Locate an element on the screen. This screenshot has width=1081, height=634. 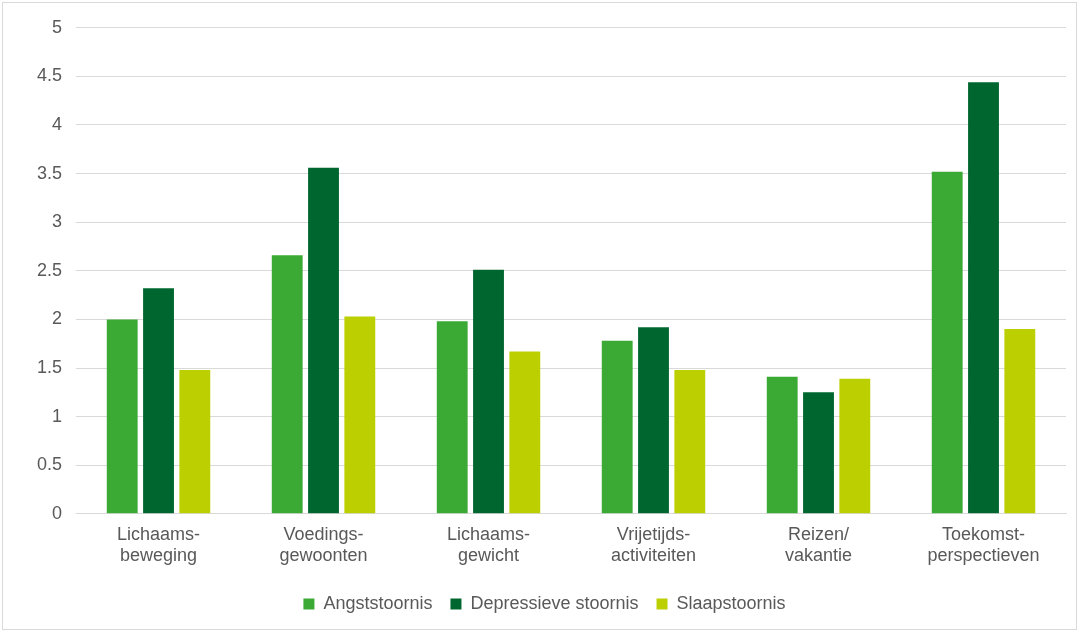
x-tick-label: Reizen/ vakantie is located at coordinates (818, 544).